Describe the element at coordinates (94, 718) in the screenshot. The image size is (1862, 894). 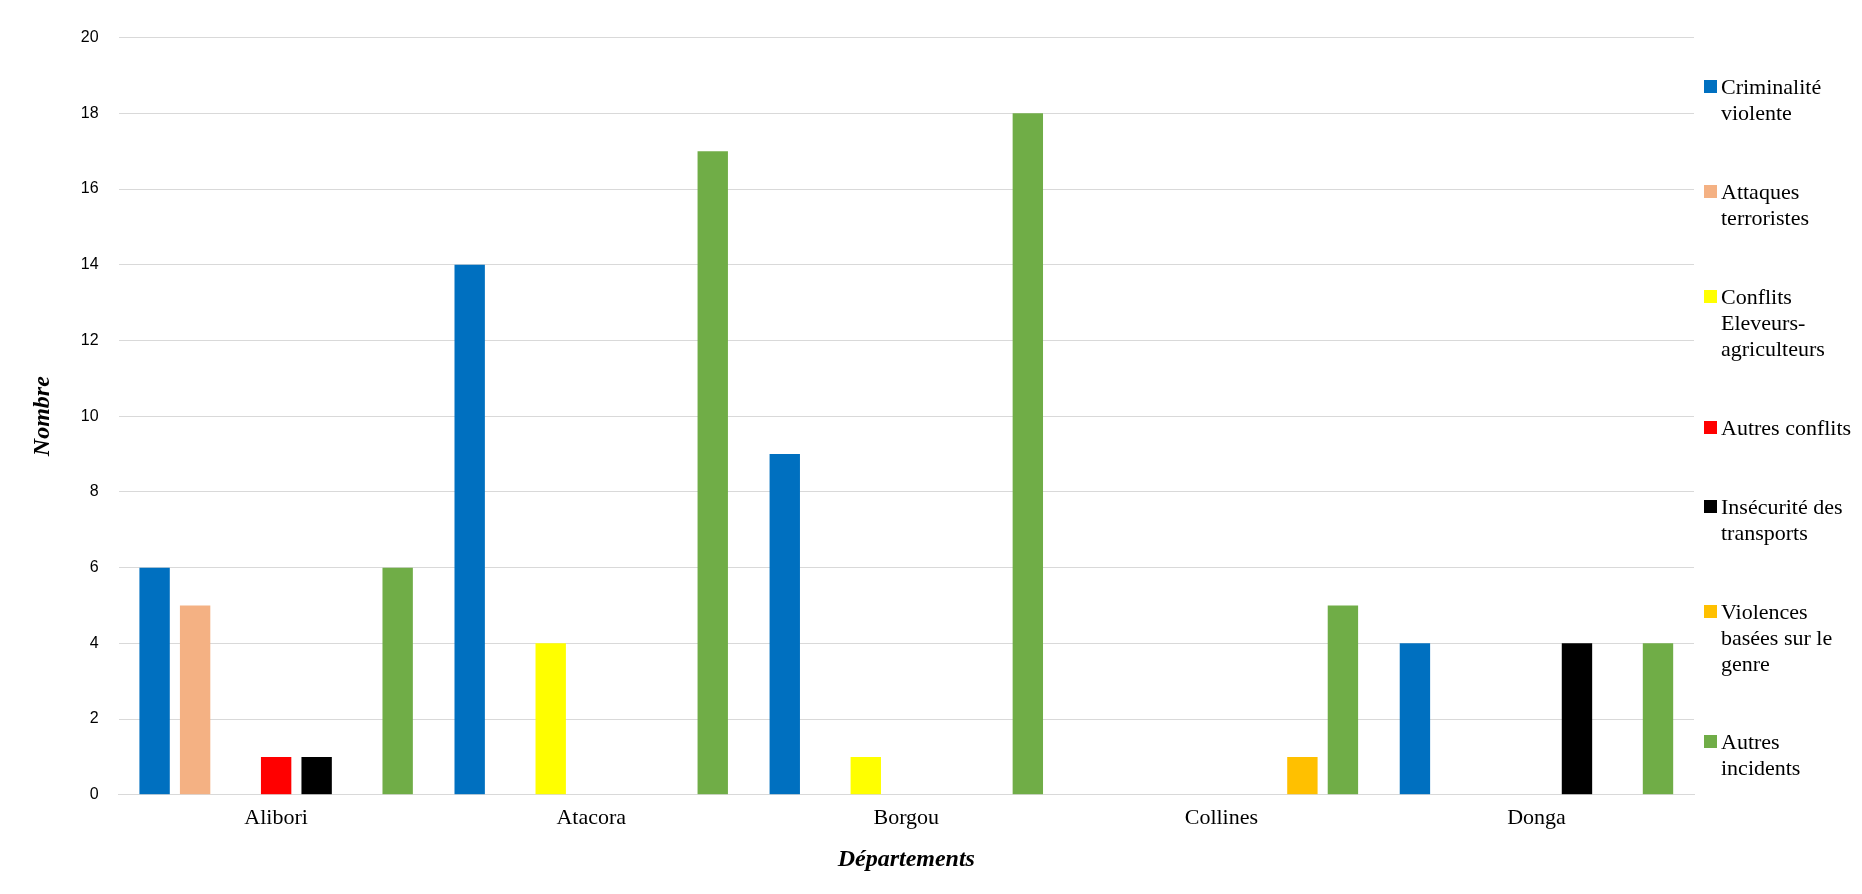
I see `y-tick-label: 2` at that location.